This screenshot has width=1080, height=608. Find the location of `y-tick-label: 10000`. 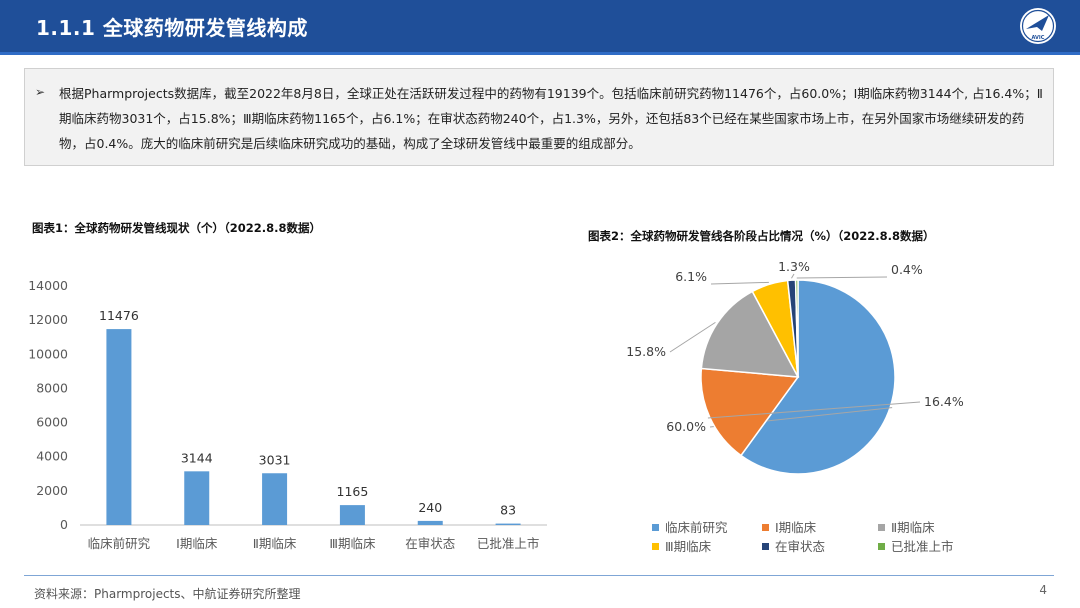

y-tick-label: 10000 is located at coordinates (48, 353).